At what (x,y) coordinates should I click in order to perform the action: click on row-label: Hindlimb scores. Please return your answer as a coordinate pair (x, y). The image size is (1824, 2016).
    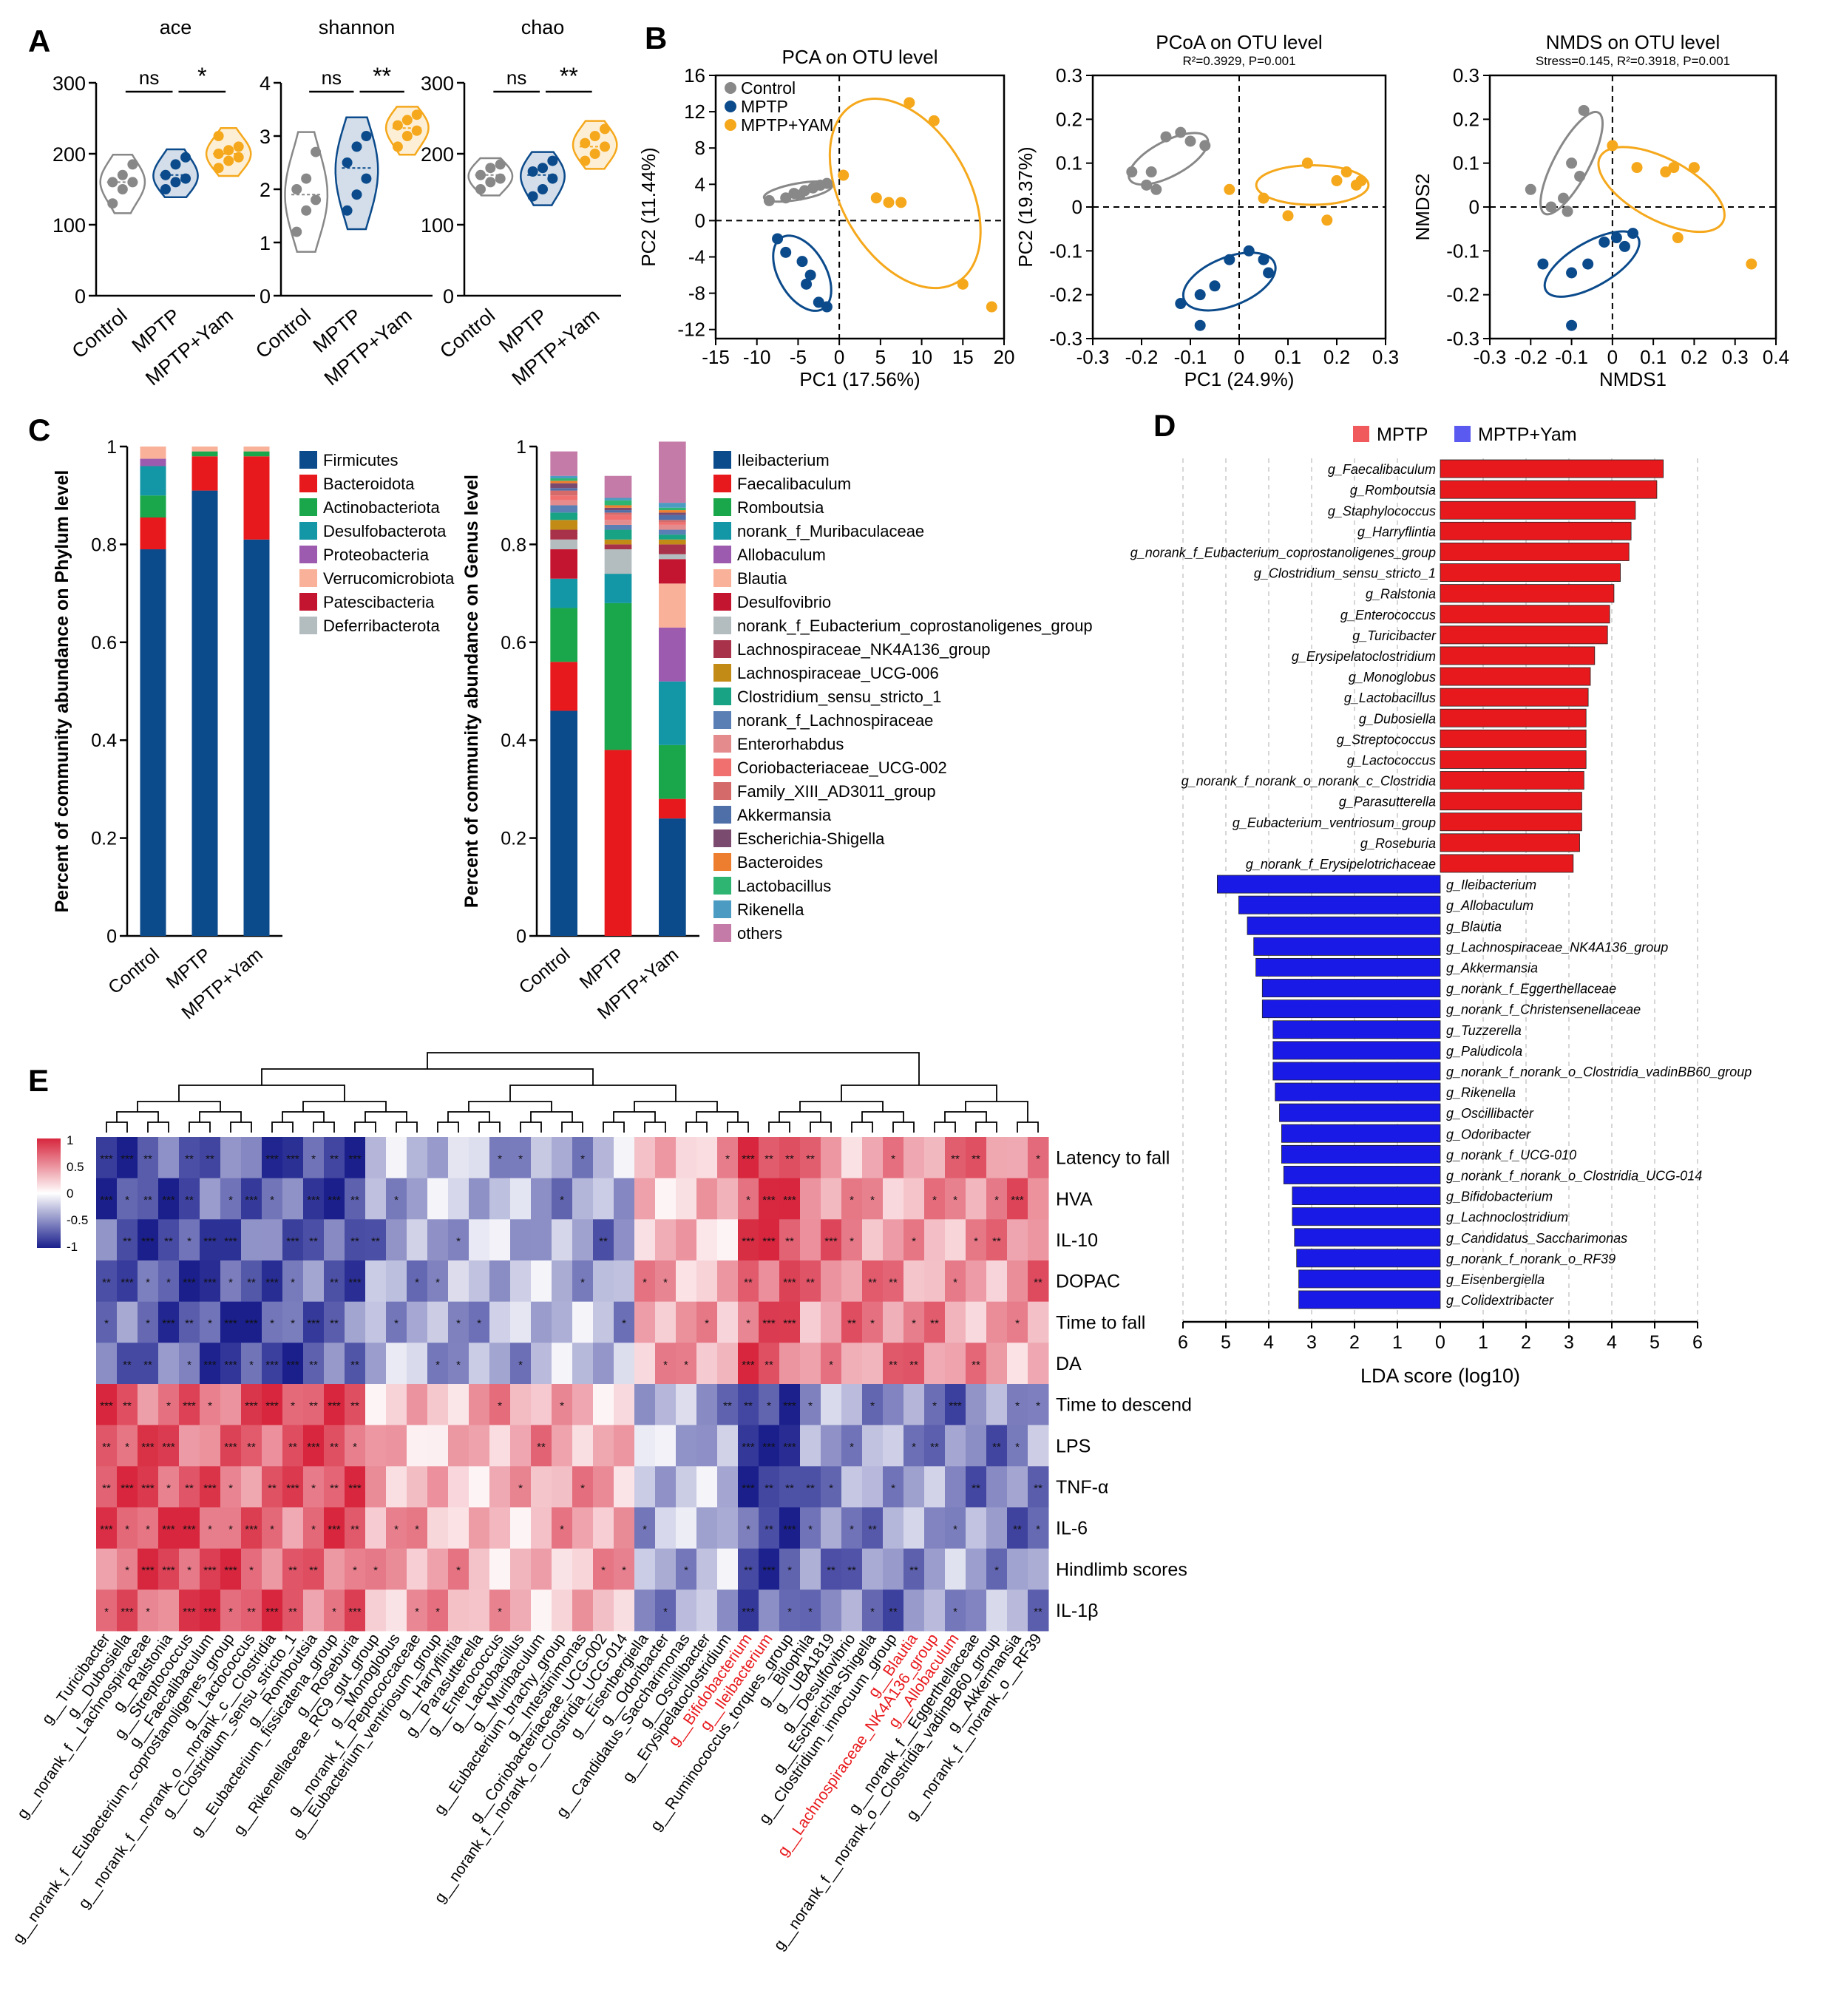
    Looking at the image, I should click on (1122, 1569).